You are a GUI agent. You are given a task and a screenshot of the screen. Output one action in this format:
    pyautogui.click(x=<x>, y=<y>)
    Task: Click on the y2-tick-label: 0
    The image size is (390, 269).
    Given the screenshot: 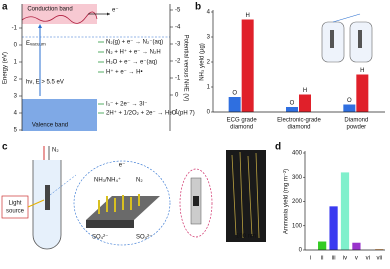 What is the action you would take?
    pyautogui.click(x=177, y=96)
    